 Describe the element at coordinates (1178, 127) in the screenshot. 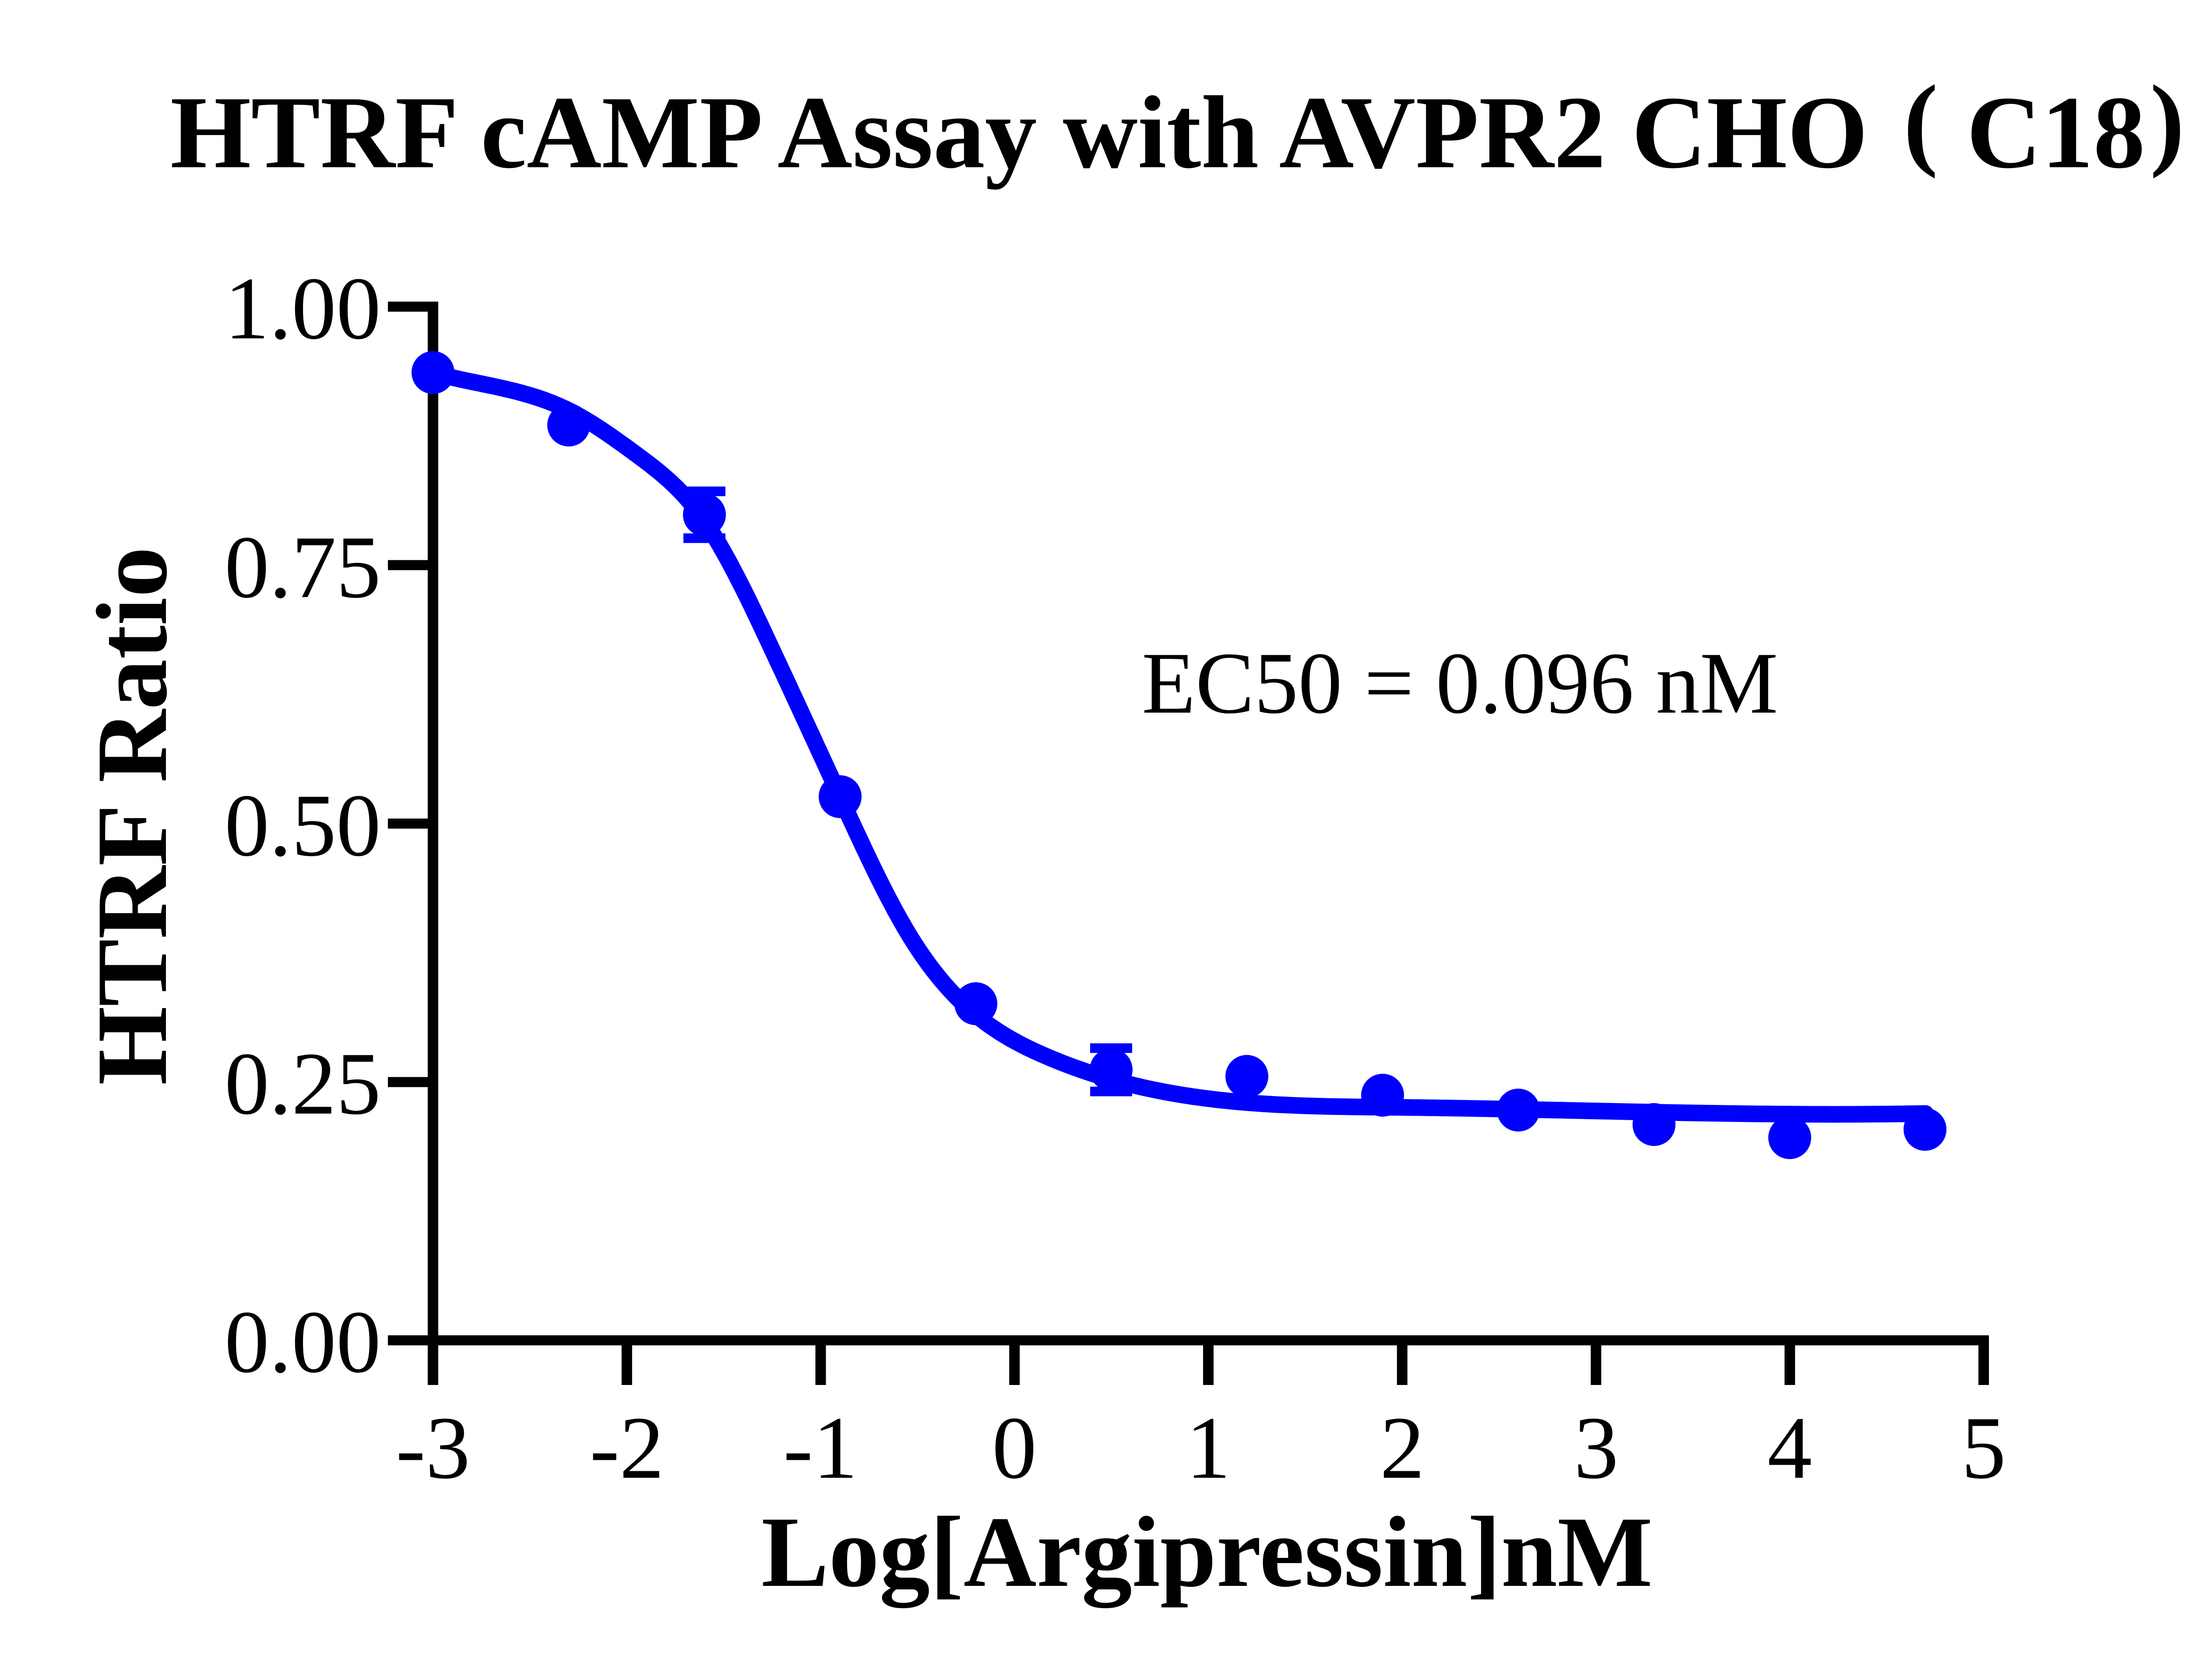

I see `svg-text:HTRF cAMP Assay with AVPR2 CHO: HTRF cAMP Assay with AVPR2 CHO(C18)` at that location.